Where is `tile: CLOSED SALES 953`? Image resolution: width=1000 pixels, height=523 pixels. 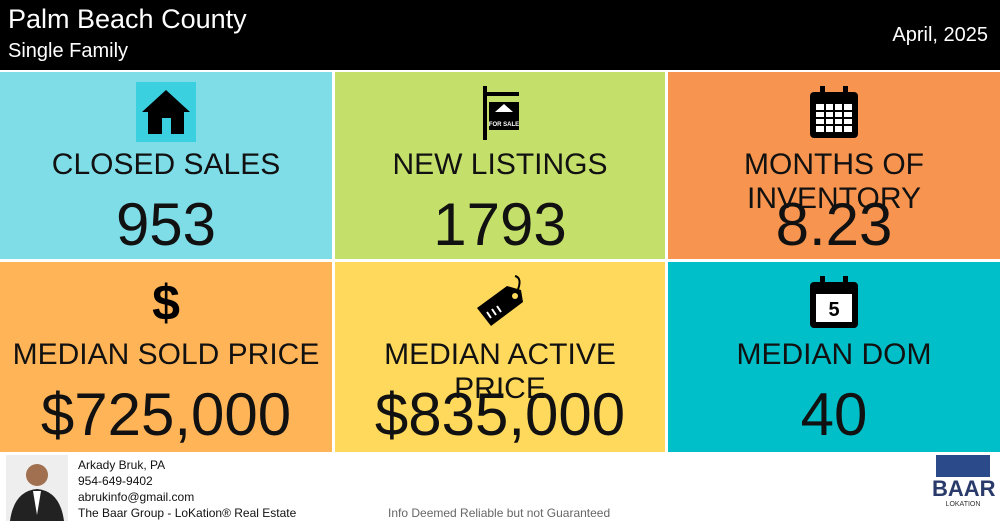
tile: CLOSED SALES 953 is located at coordinates (166, 165).